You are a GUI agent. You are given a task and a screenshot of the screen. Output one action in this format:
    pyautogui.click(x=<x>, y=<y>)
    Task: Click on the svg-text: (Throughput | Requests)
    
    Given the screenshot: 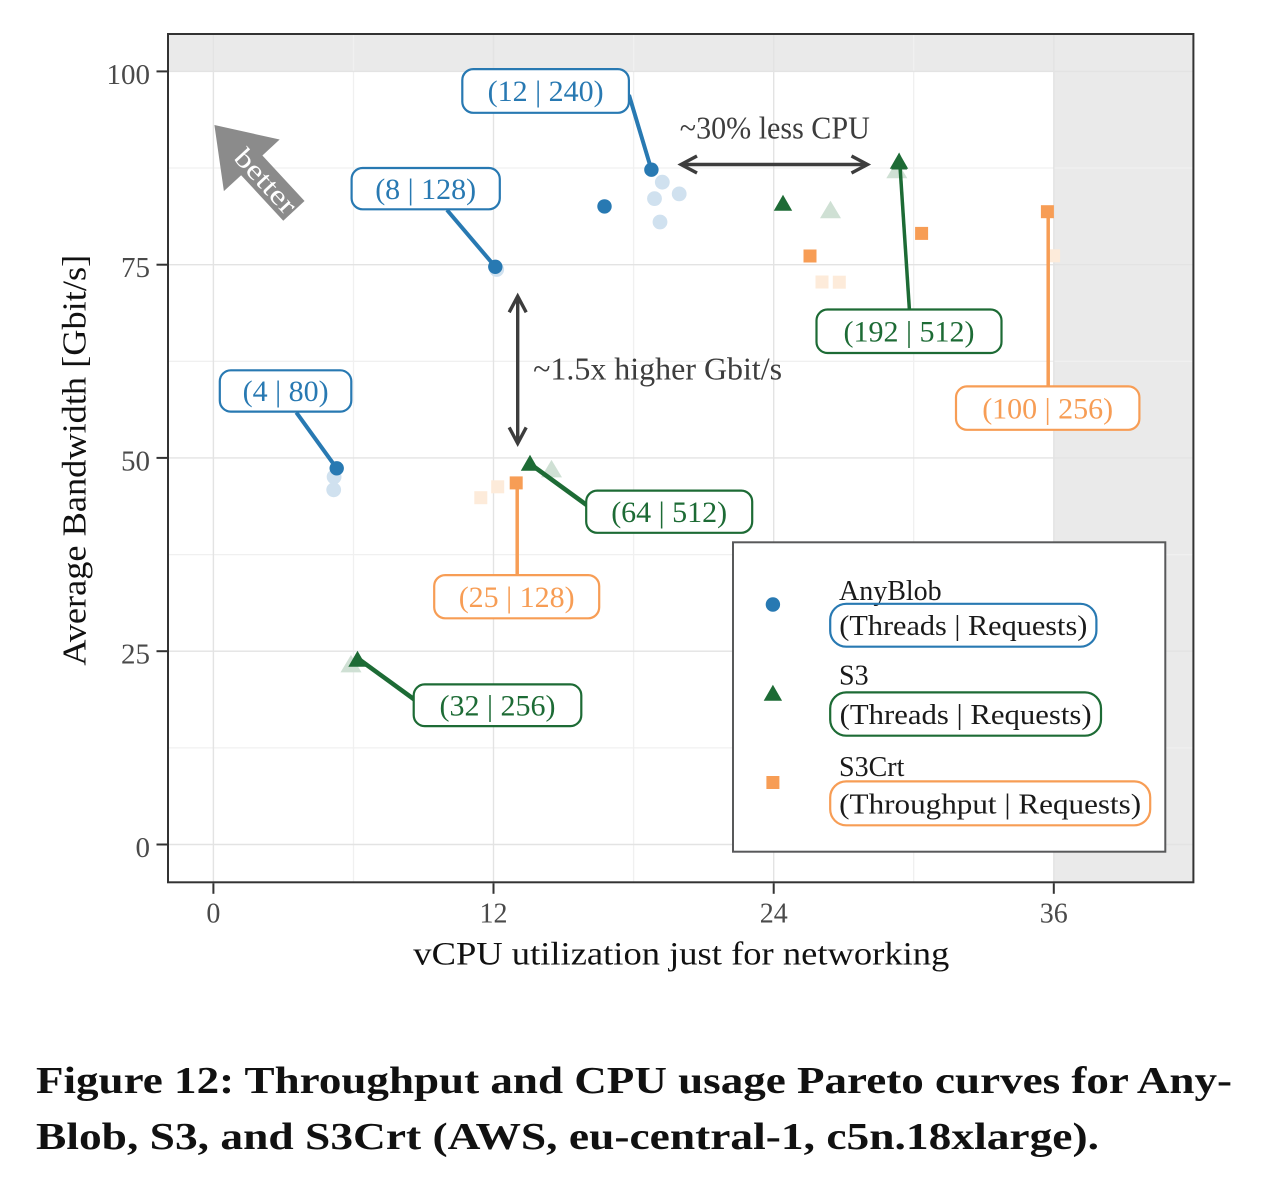 What is the action you would take?
    pyautogui.click(x=990, y=804)
    